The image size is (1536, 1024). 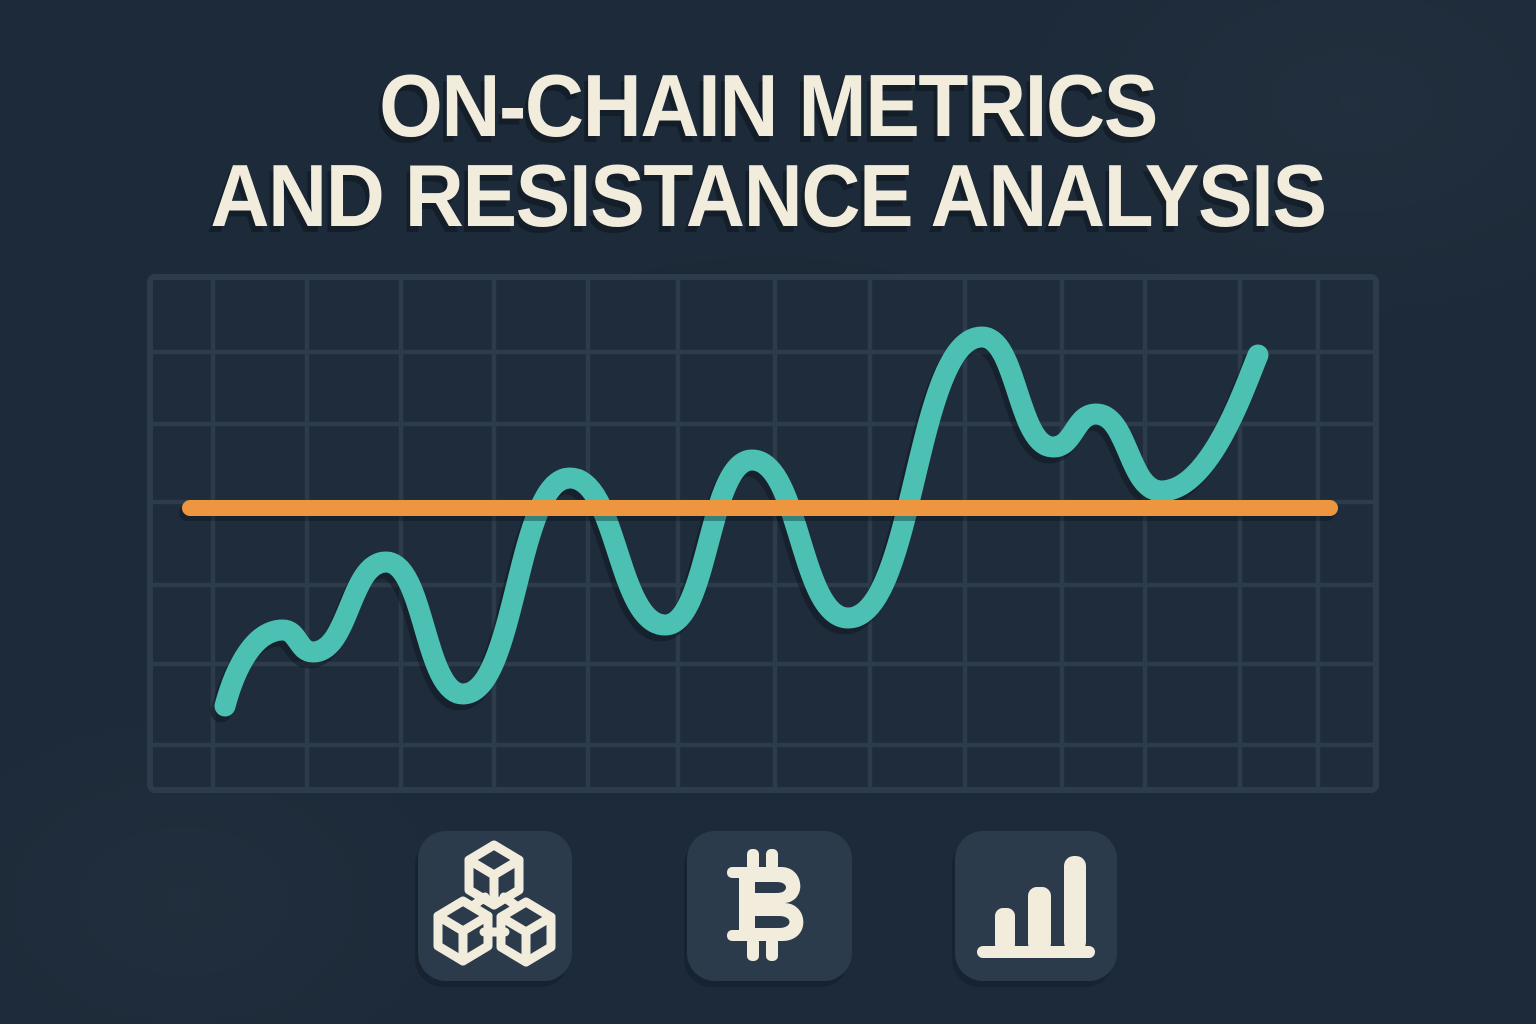 What do you see at coordinates (494, 875) in the screenshot?
I see `cube-top` at bounding box center [494, 875].